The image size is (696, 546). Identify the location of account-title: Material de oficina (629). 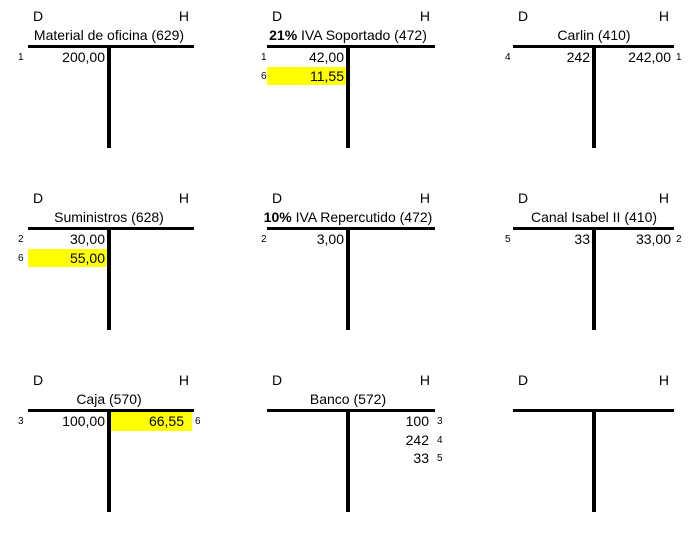
(109, 35).